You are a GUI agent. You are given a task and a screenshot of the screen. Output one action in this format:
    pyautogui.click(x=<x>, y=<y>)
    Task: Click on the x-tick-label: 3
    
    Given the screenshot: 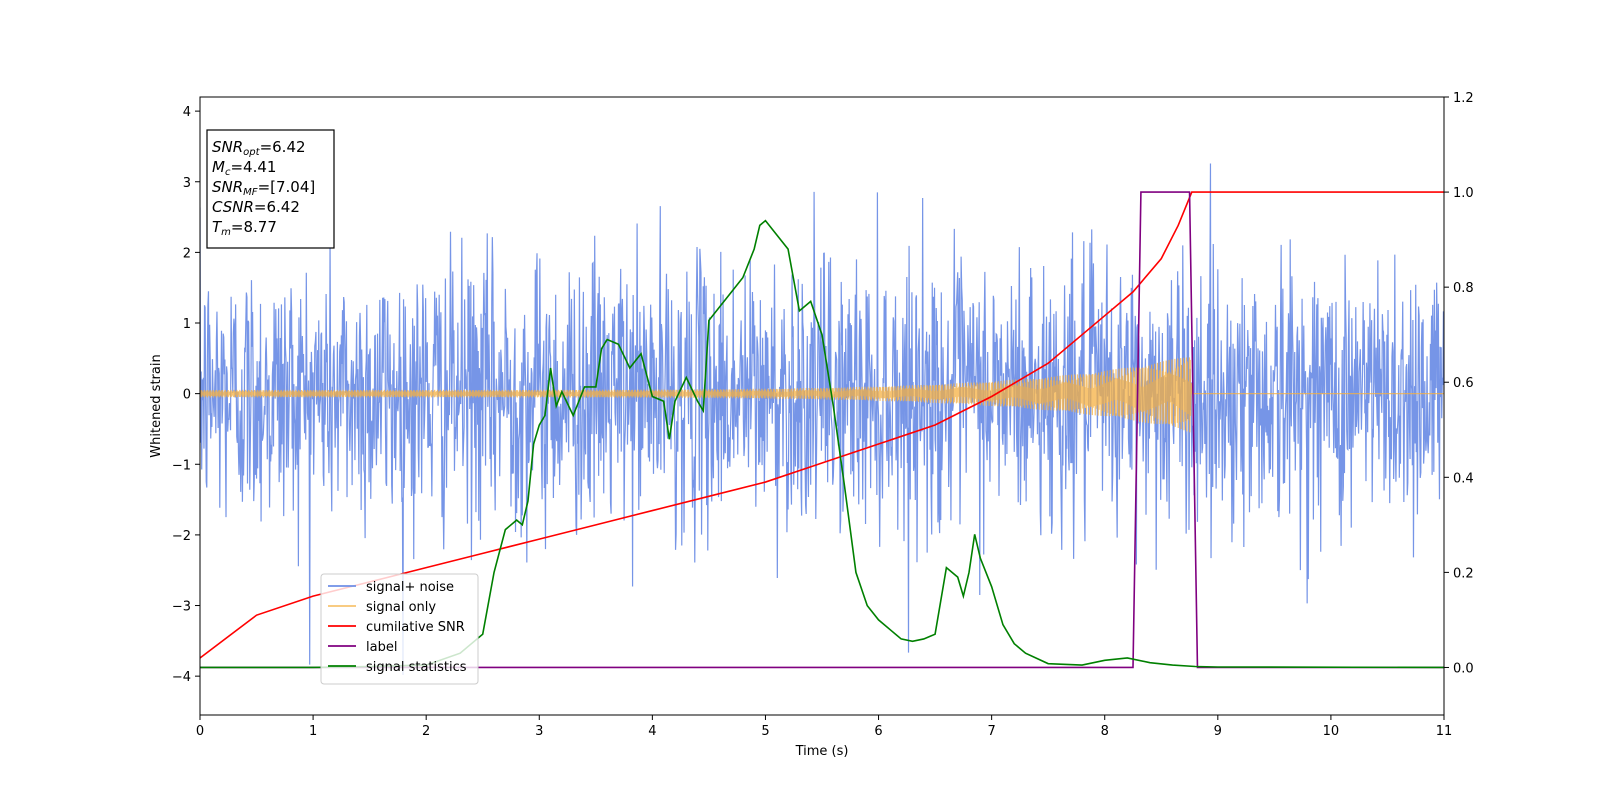 What is the action you would take?
    pyautogui.click(x=539, y=731)
    